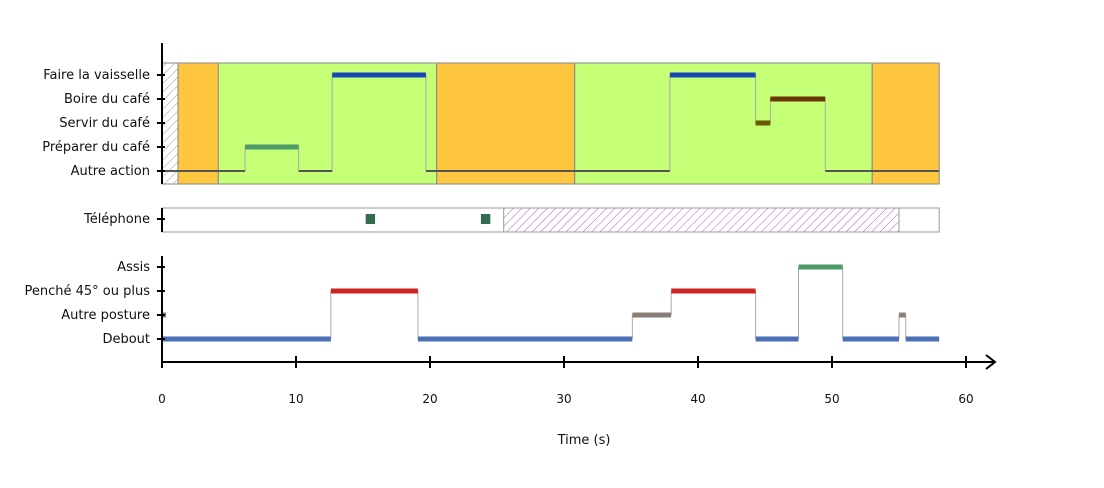 The height and width of the screenshot is (488, 1104). Describe the element at coordinates (87, 291) in the screenshot. I see `posture-row-label: Penché 45° ou plus` at that location.